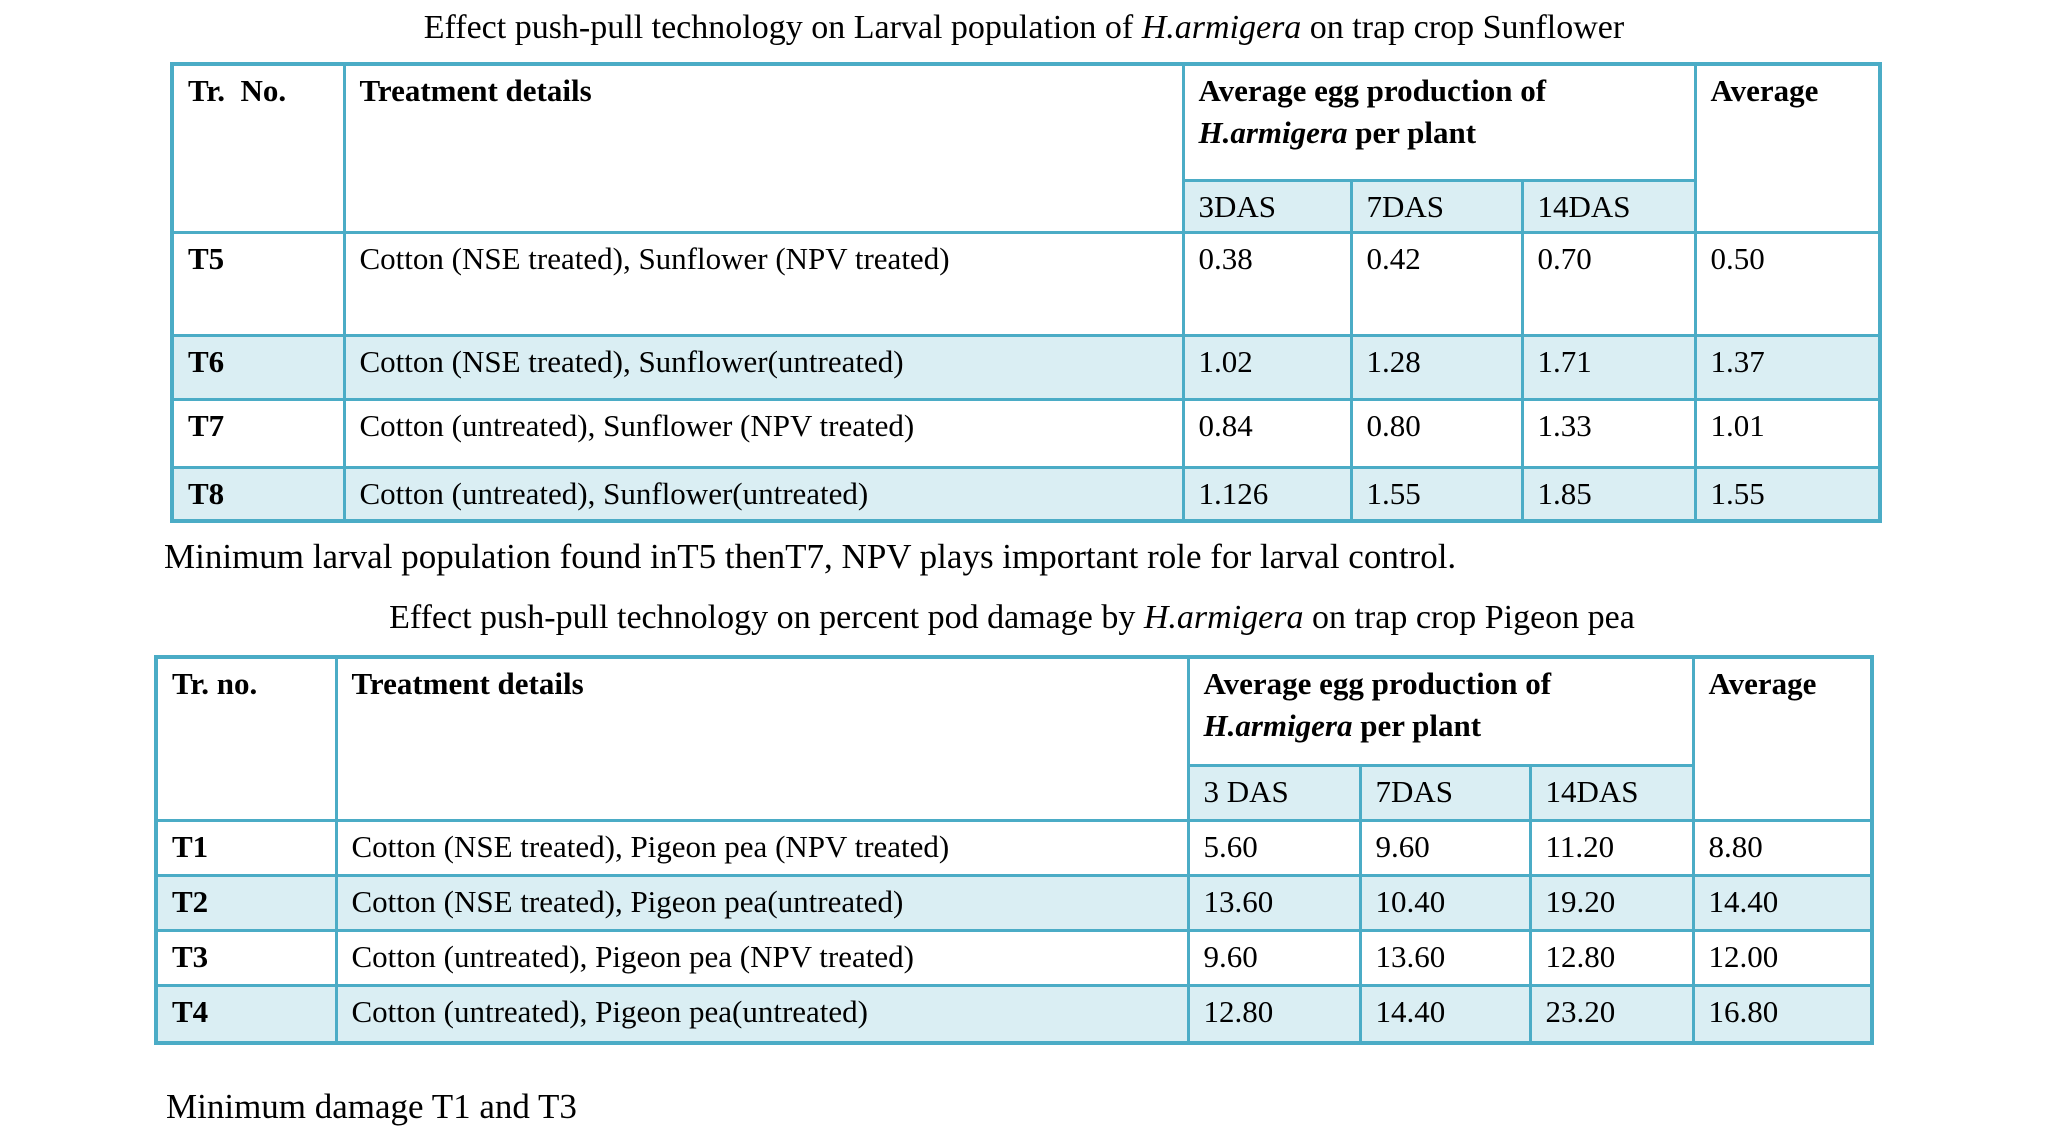 The image size is (2048, 1138). Describe the element at coordinates (1787, 284) in the screenshot. I see `value-average: 0.50` at that location.